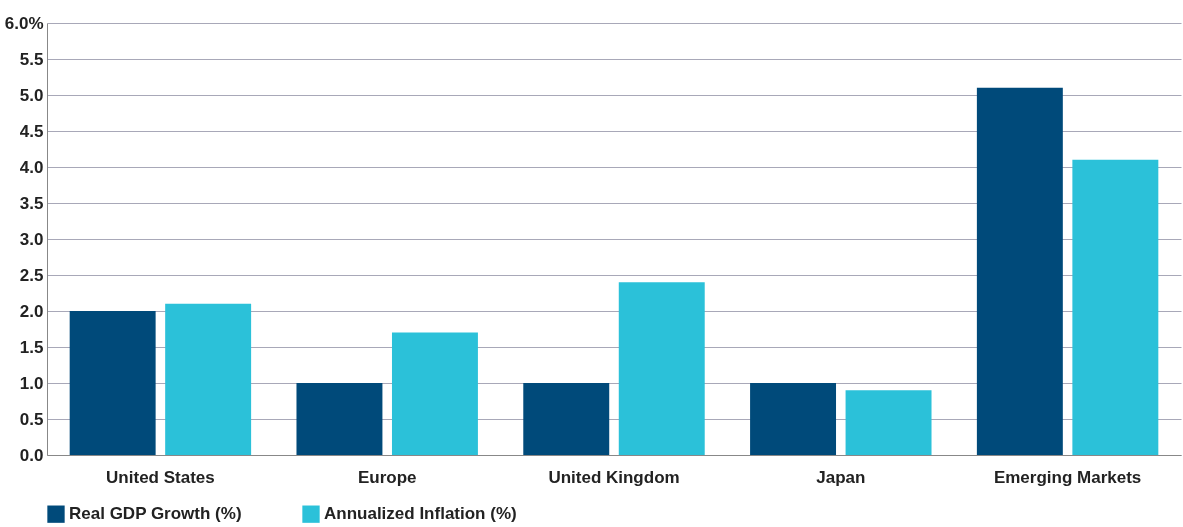  I want to click on x-tick-label: Emerging Markets, so click(1067, 477).